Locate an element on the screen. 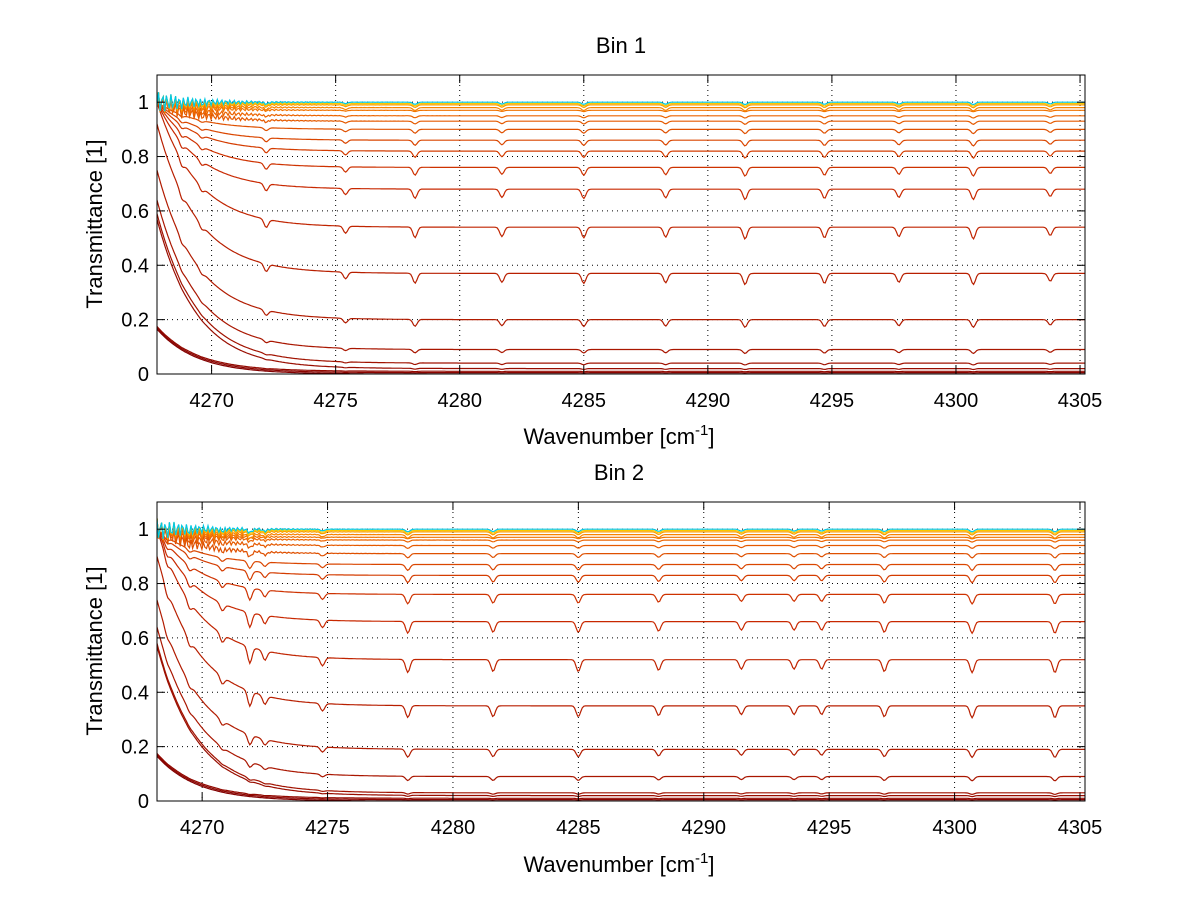 This screenshot has height=901, width=1200. chart-title: Bin 2 is located at coordinates (619, 472).